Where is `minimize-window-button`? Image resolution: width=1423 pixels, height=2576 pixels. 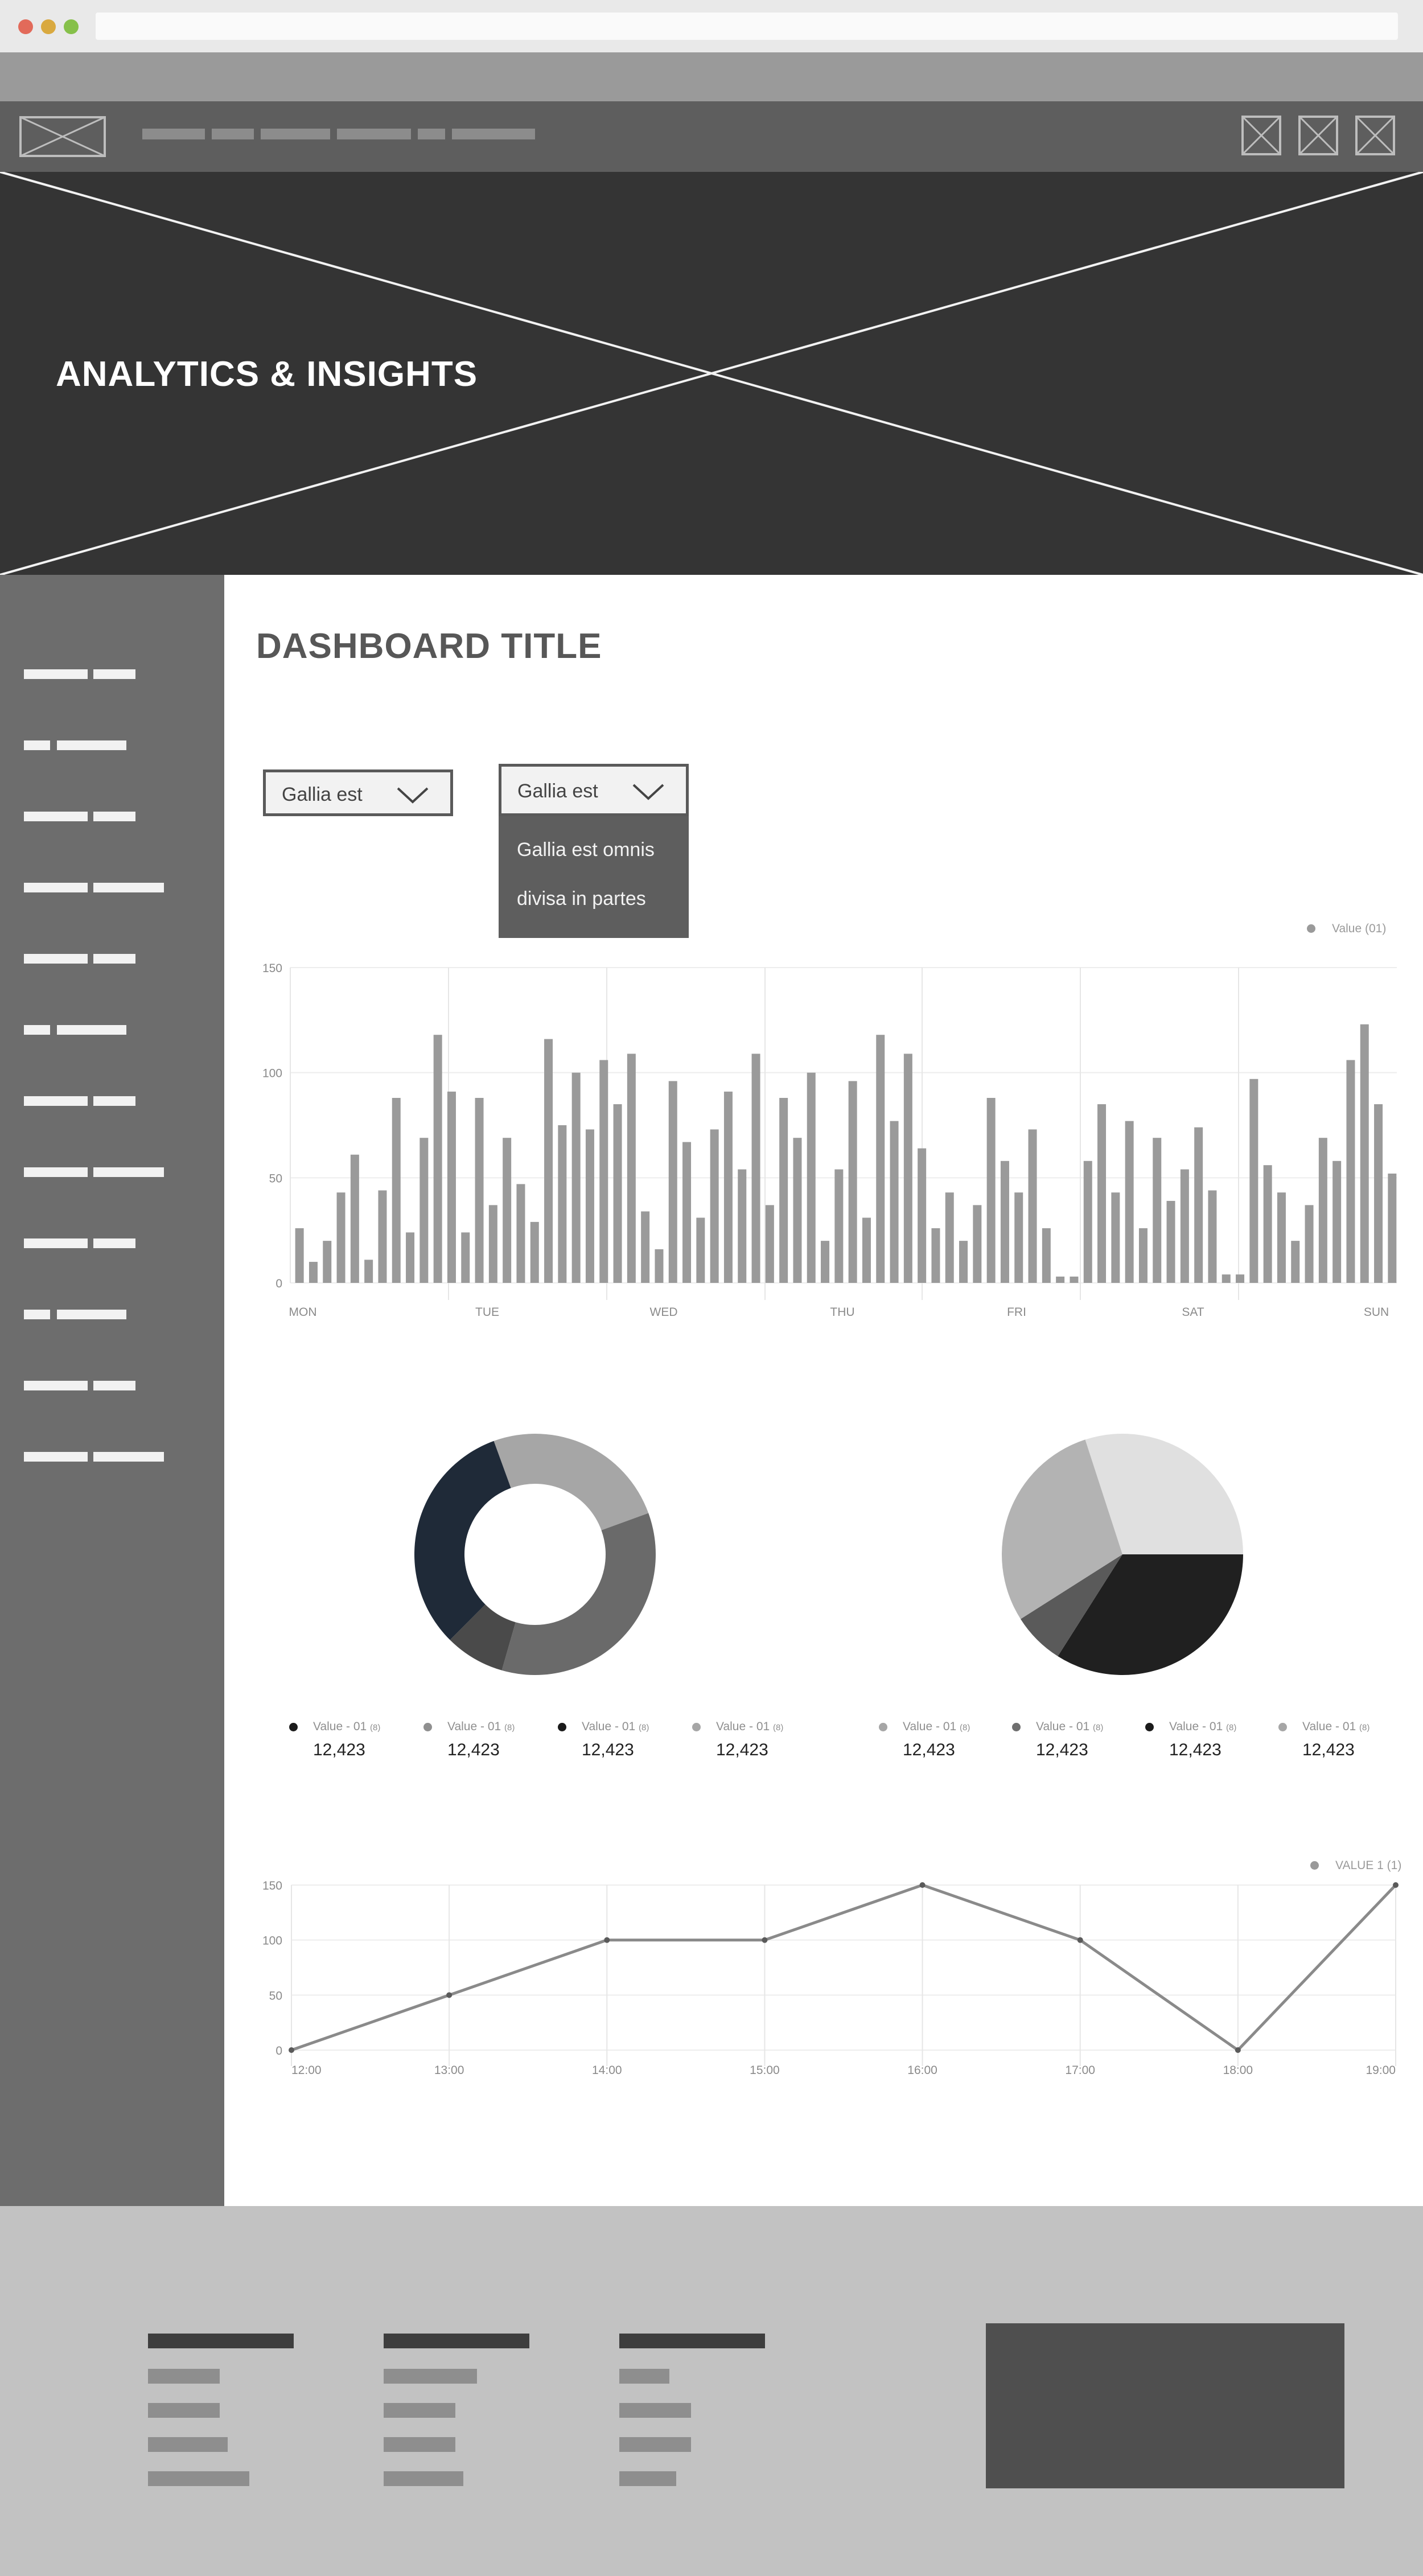 minimize-window-button is located at coordinates (49, 27).